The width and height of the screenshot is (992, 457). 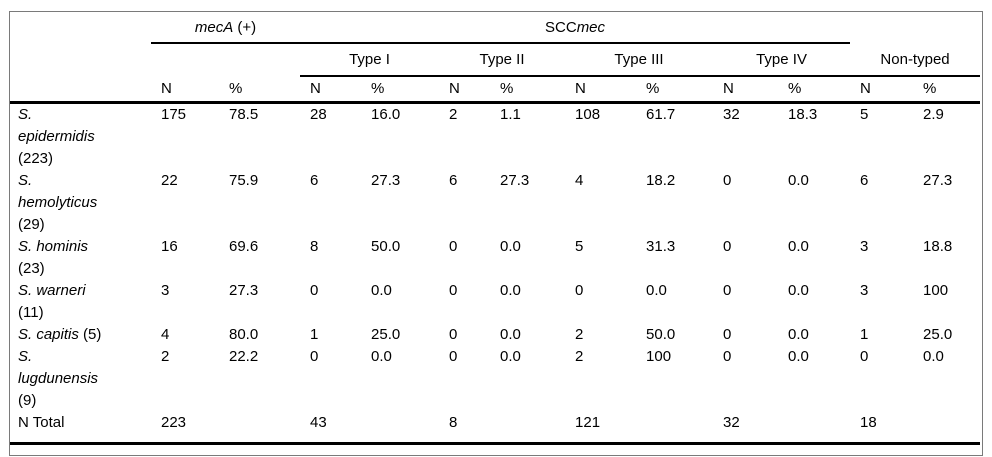 What do you see at coordinates (915, 27) in the screenshot?
I see `header-group-empty-cell` at bounding box center [915, 27].